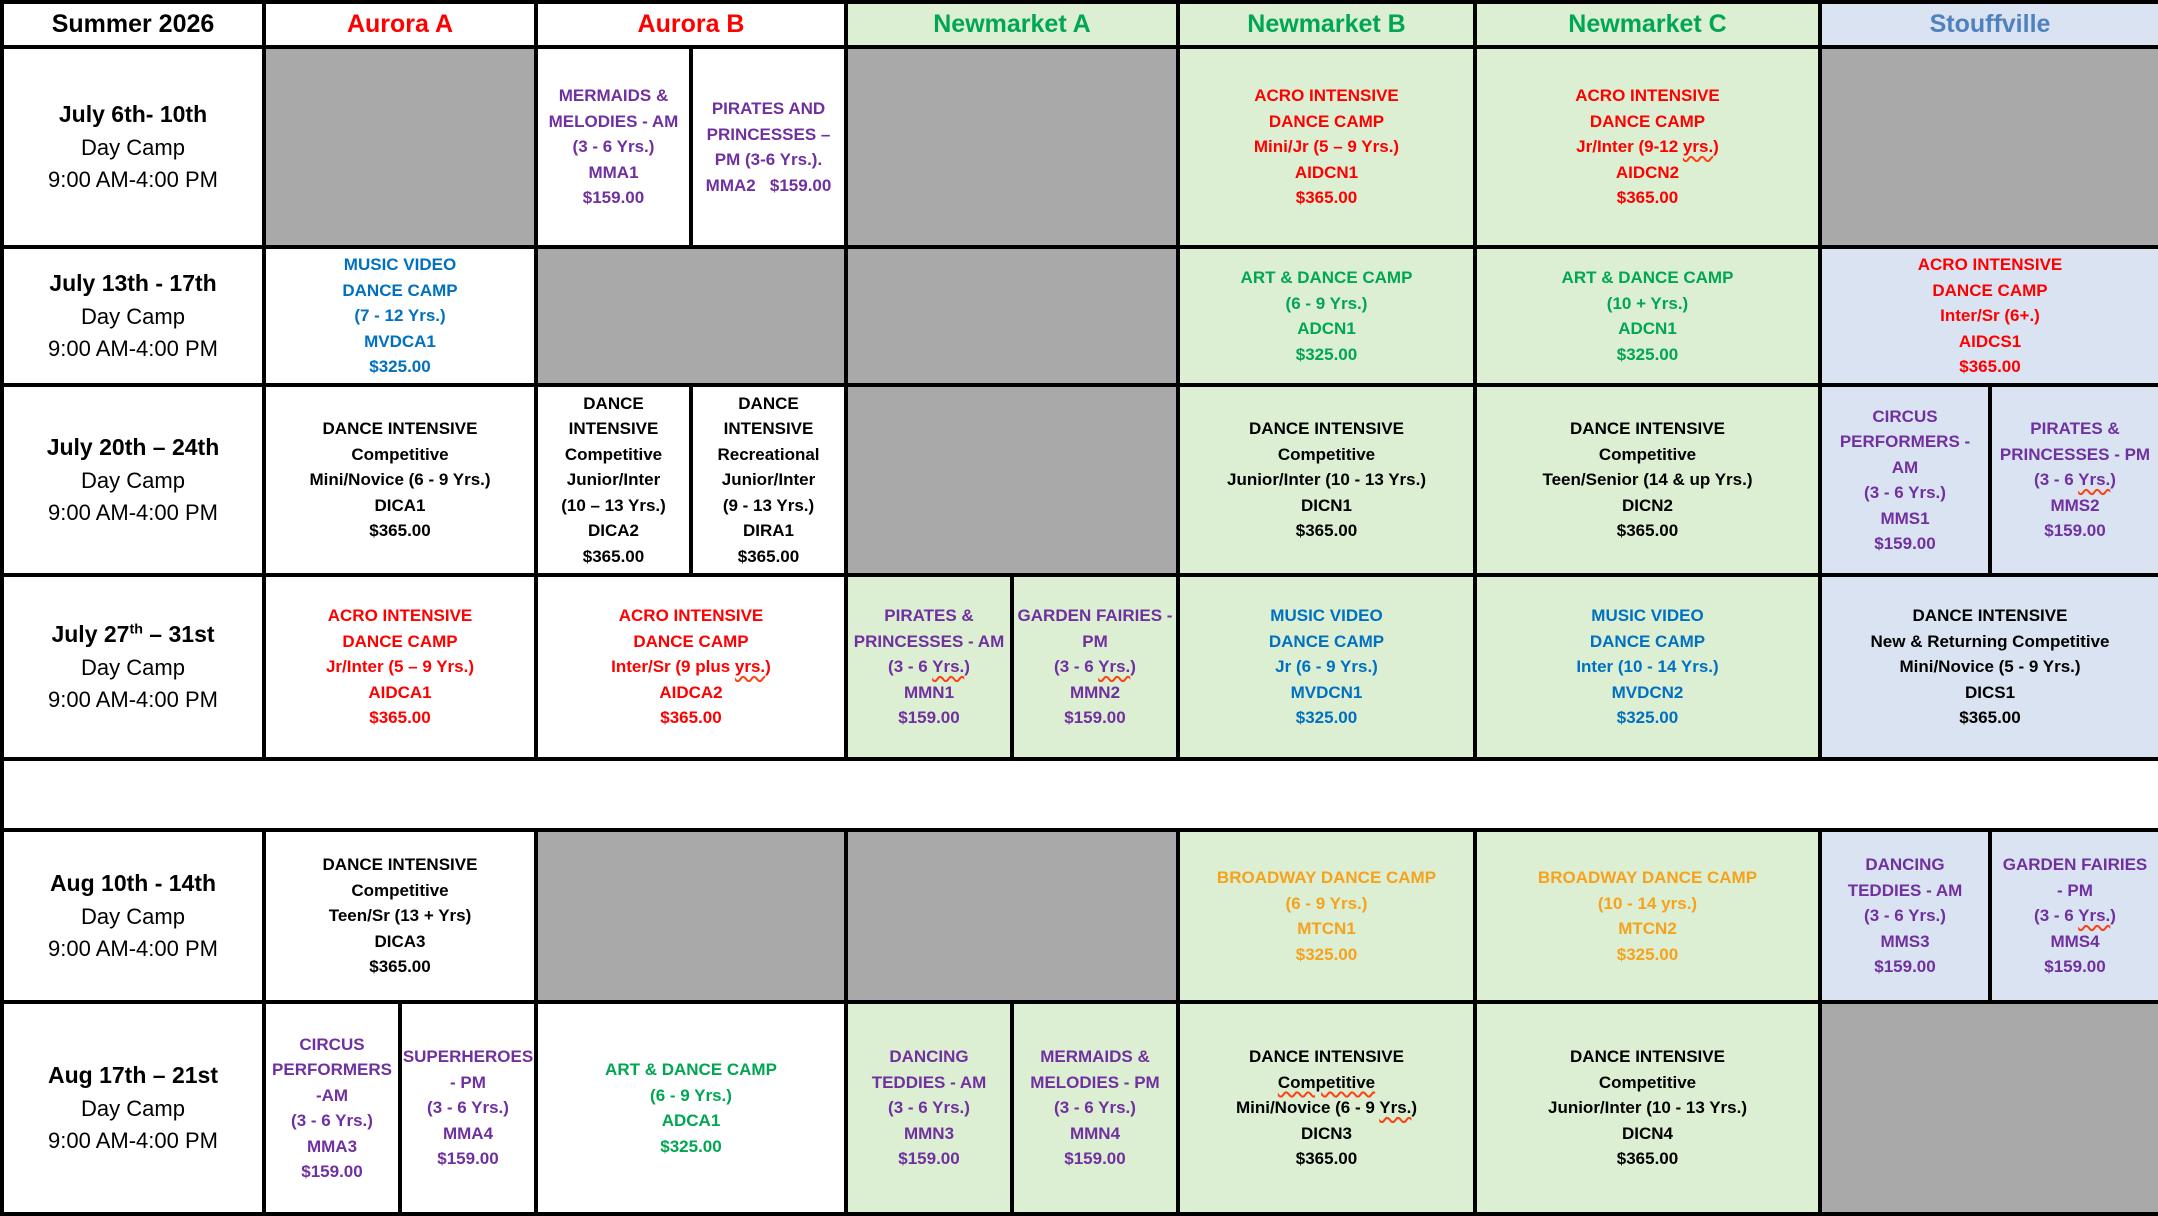 Image resolution: width=2158 pixels, height=1216 pixels. I want to click on text-line: Jr (6 - 9 Yrs.), so click(1326, 667).